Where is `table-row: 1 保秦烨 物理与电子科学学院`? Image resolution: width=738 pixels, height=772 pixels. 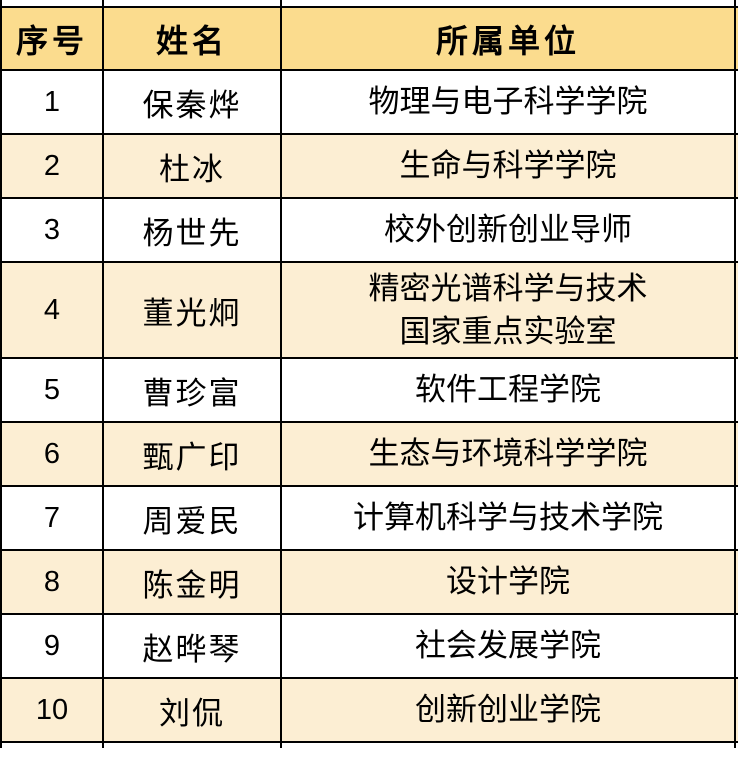
table-row: 1 保秦烨 物理与电子科学学院 is located at coordinates (369, 102).